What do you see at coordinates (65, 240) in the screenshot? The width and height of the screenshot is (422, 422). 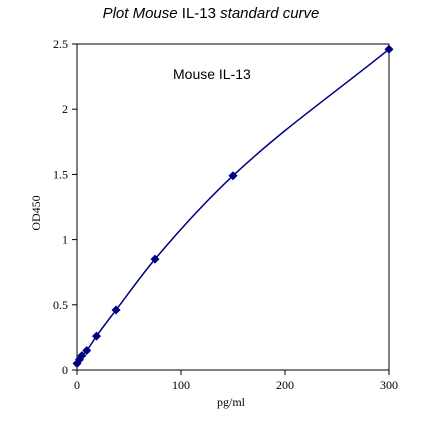 I see `y-tick-label: 1` at bounding box center [65, 240].